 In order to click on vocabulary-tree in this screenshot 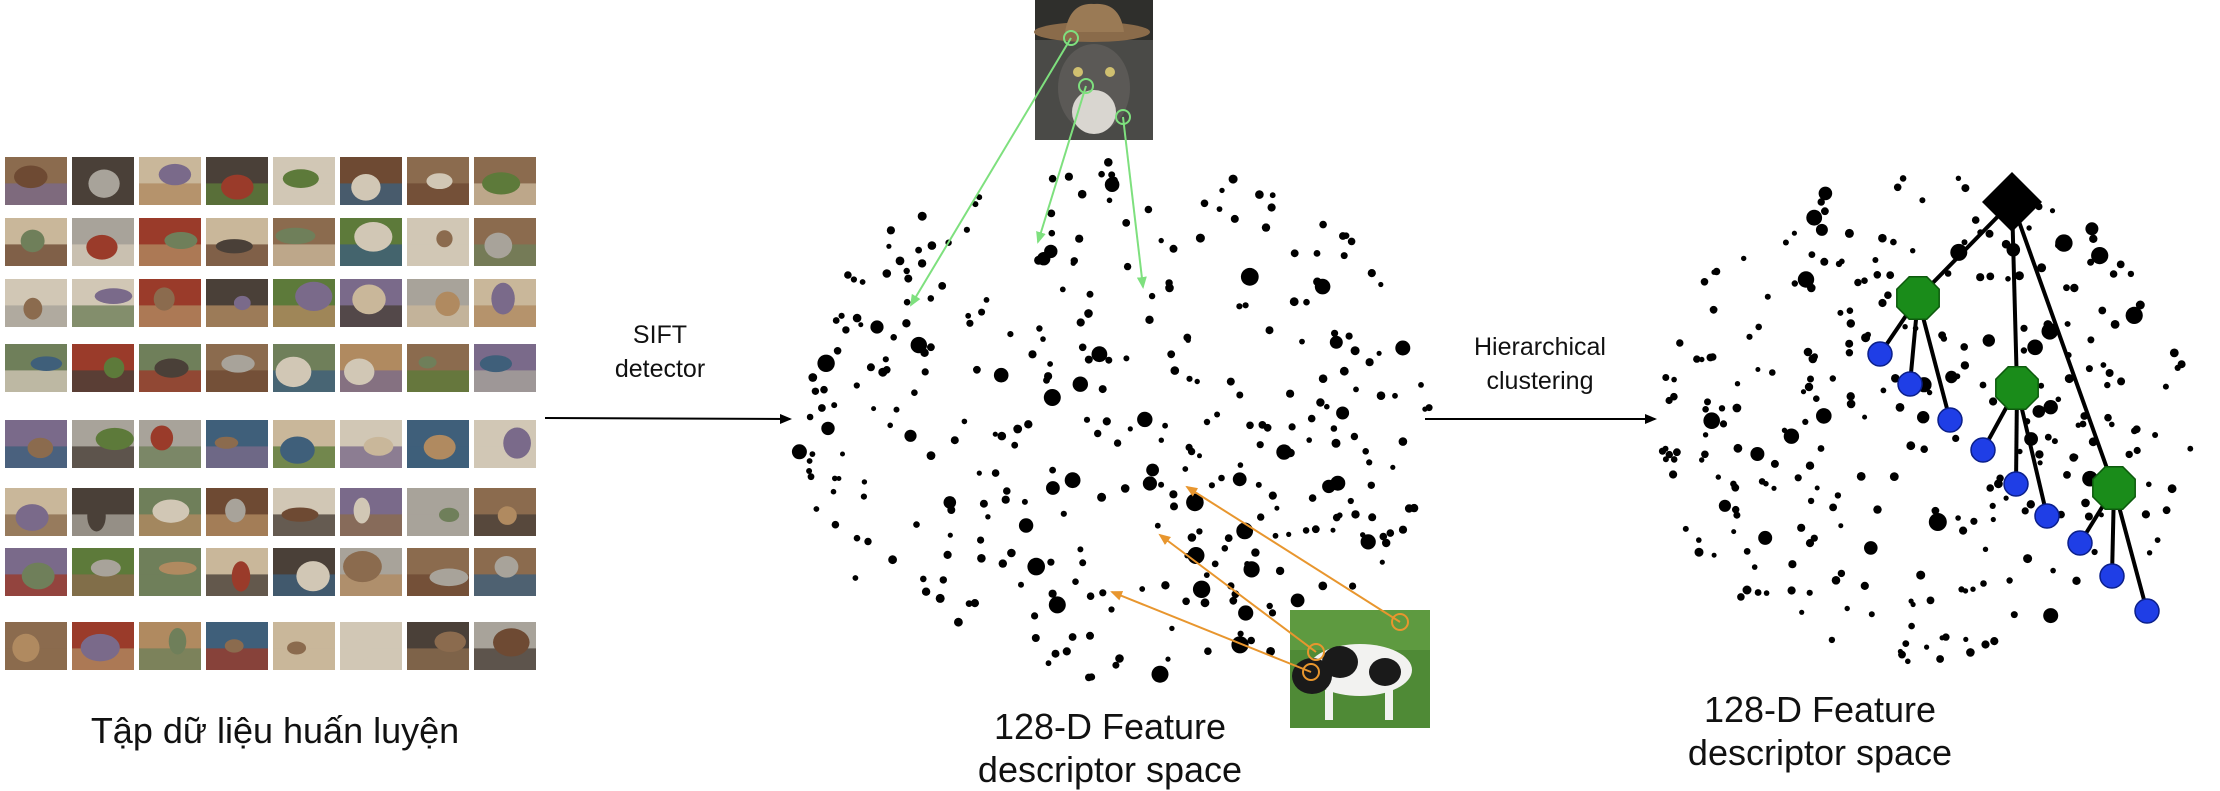, I will do `click(2013, 398)`.